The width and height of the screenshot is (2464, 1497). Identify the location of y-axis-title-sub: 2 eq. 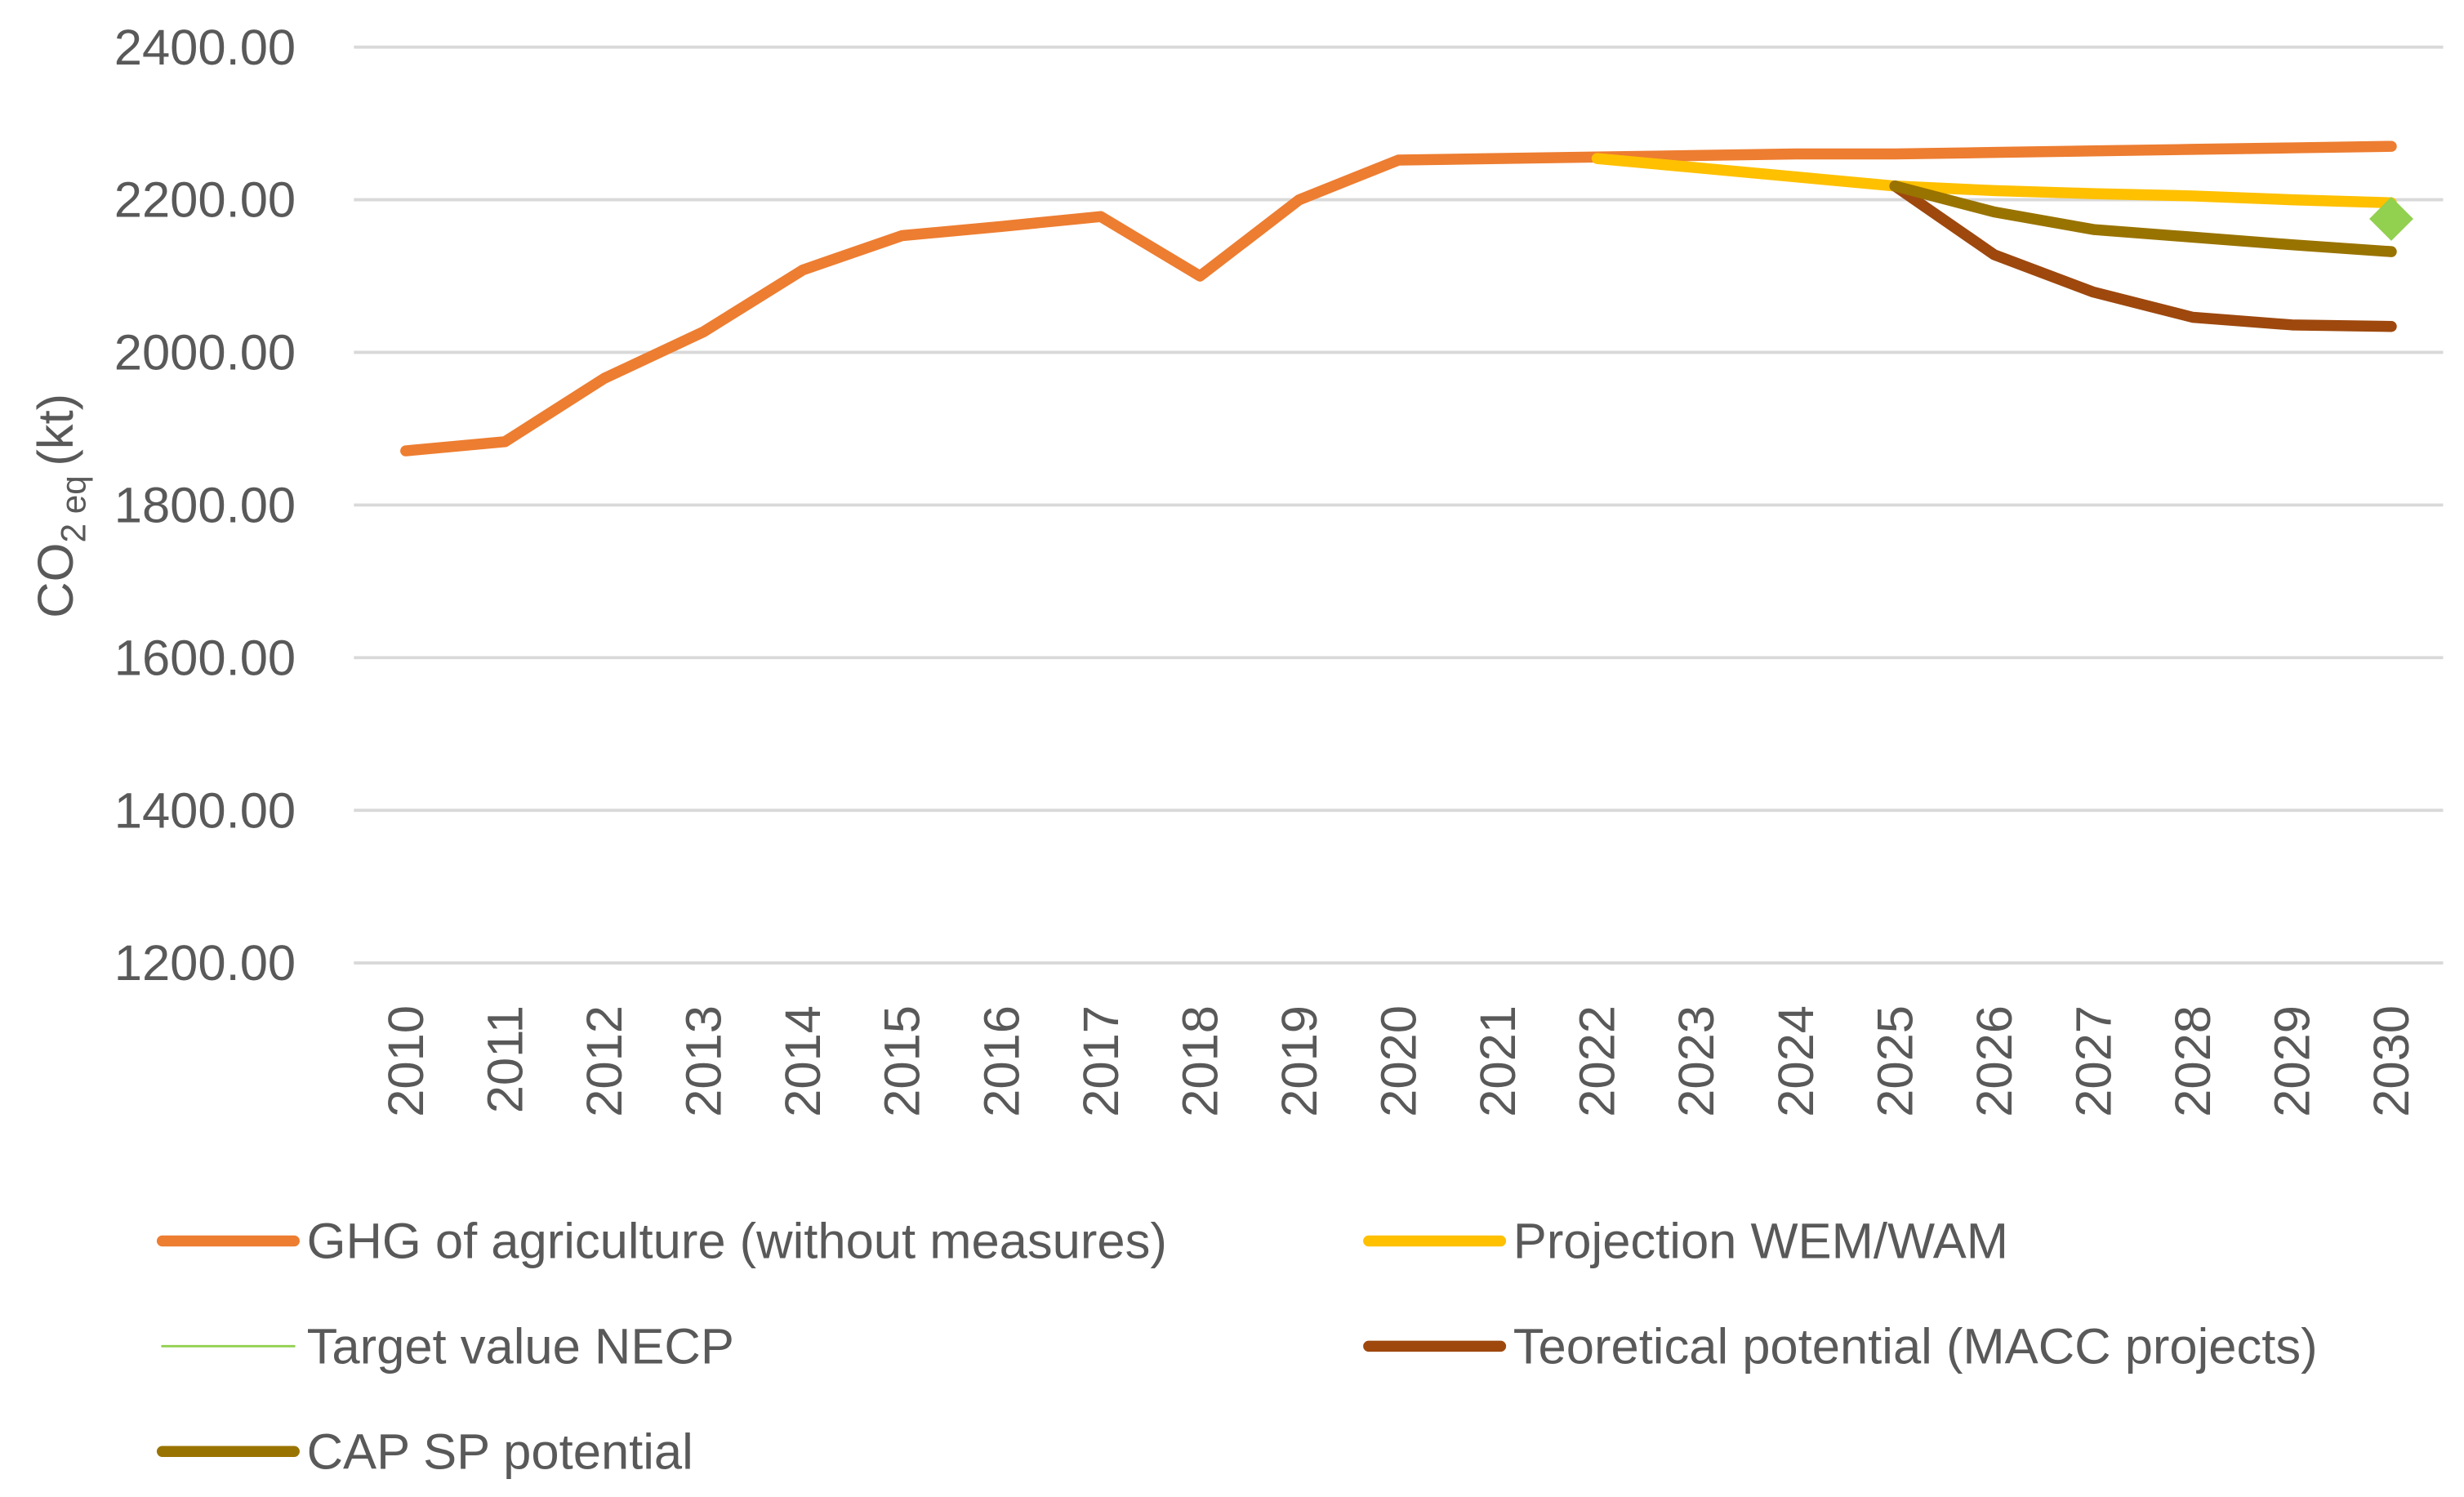
(73, 509).